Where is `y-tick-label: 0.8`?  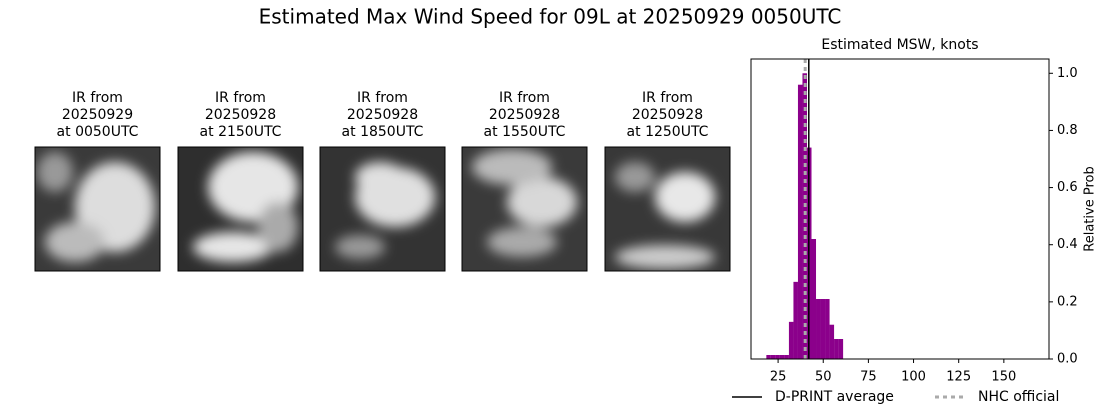 y-tick-label: 0.8 is located at coordinates (1067, 130).